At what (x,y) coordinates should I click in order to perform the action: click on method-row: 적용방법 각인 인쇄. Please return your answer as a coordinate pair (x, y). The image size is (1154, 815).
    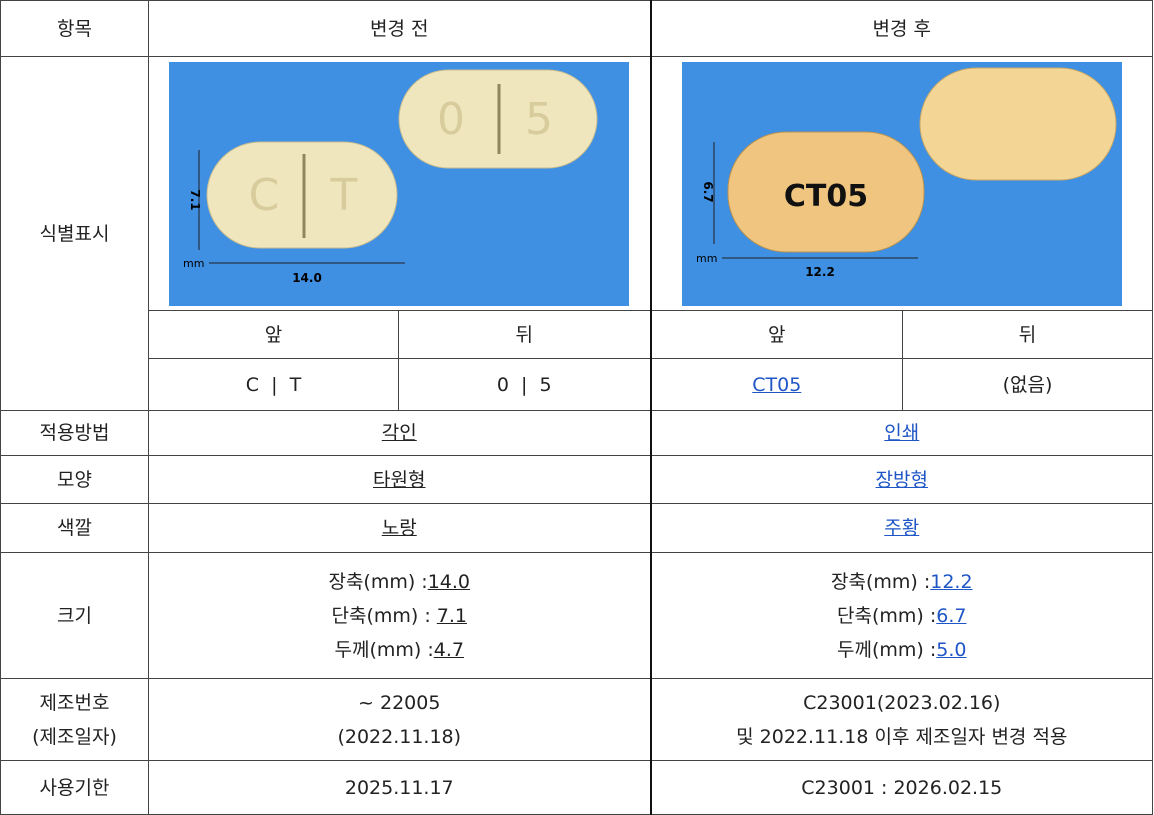
    Looking at the image, I should click on (577, 433).